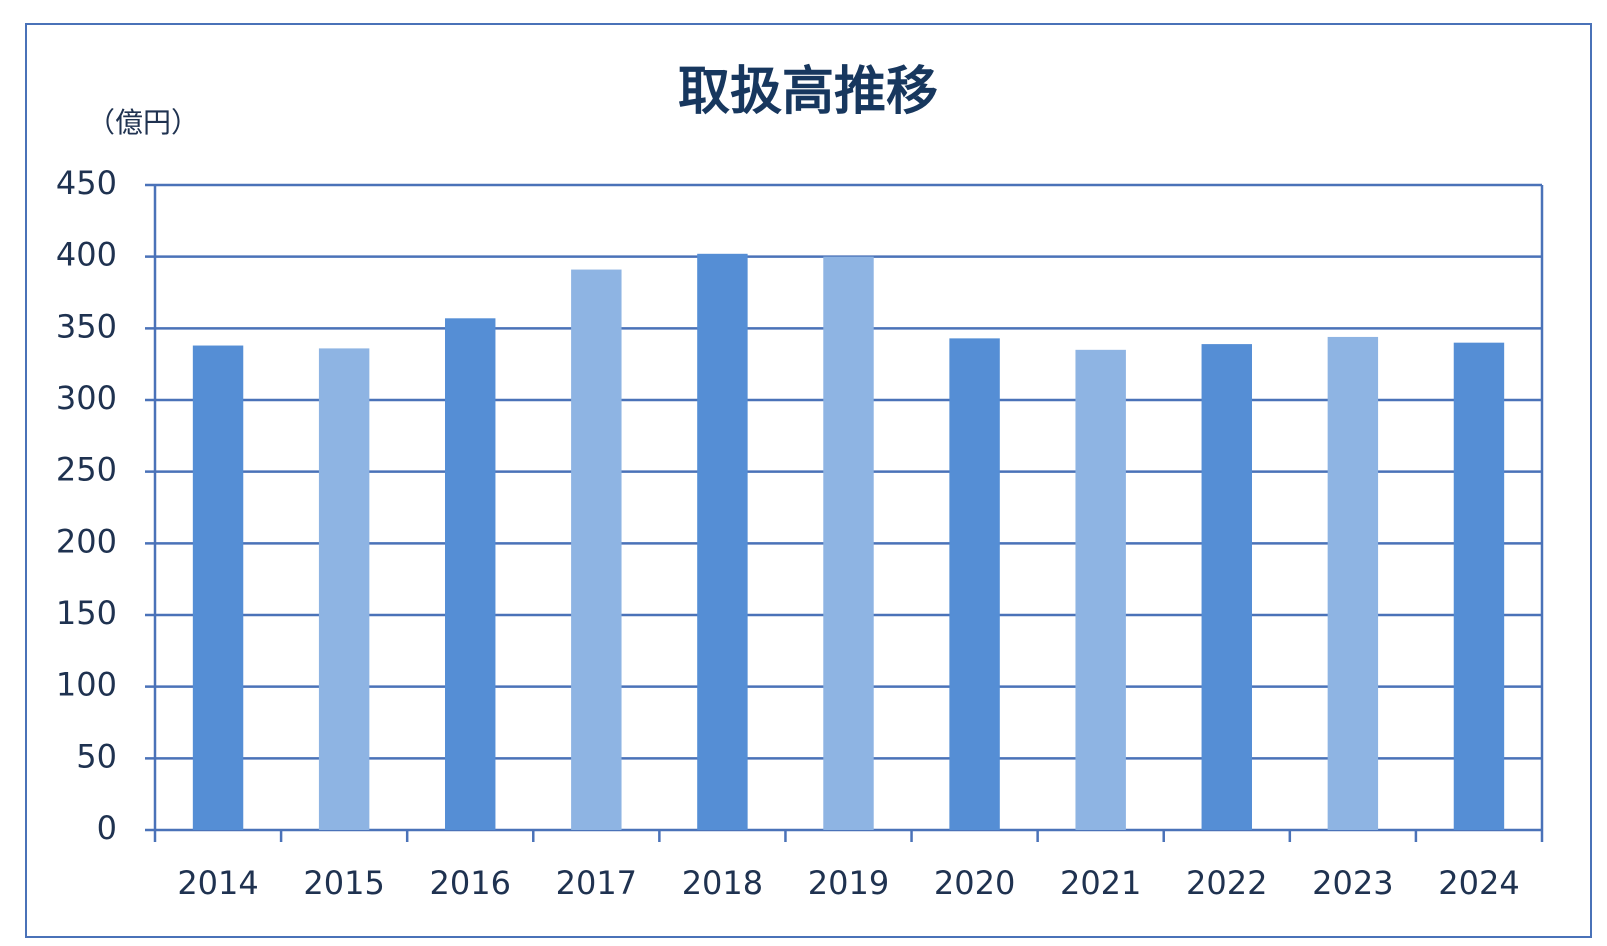 This screenshot has height=946, width=1607. Describe the element at coordinates (86, 183) in the screenshot. I see `y-tick-label: 450` at that location.